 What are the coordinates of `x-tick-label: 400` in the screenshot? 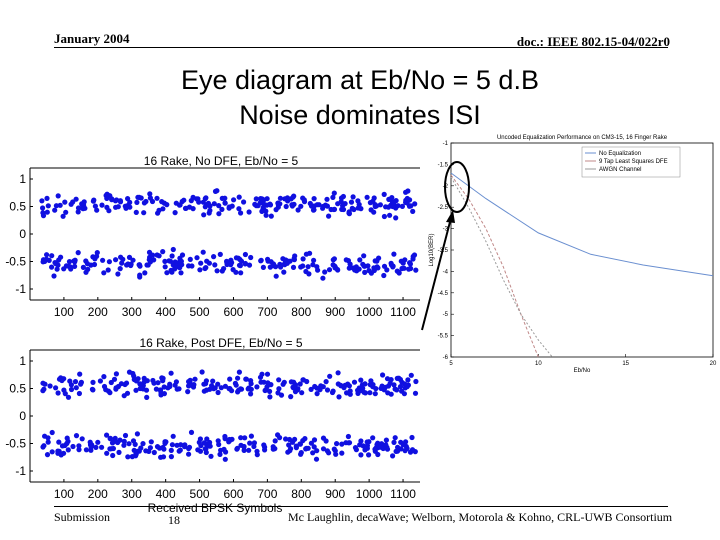 It's located at (166, 312).